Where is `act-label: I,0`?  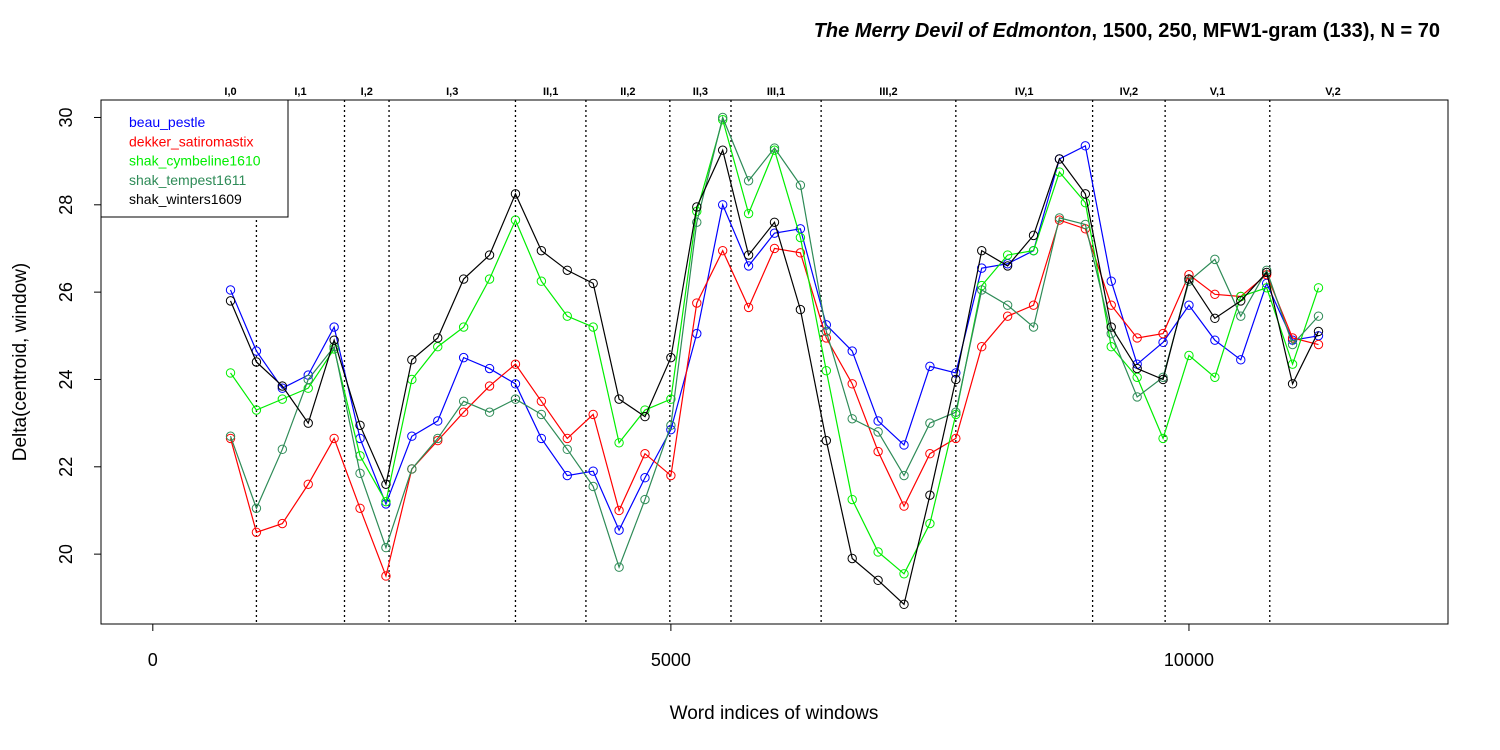 act-label: I,0 is located at coordinates (230, 92).